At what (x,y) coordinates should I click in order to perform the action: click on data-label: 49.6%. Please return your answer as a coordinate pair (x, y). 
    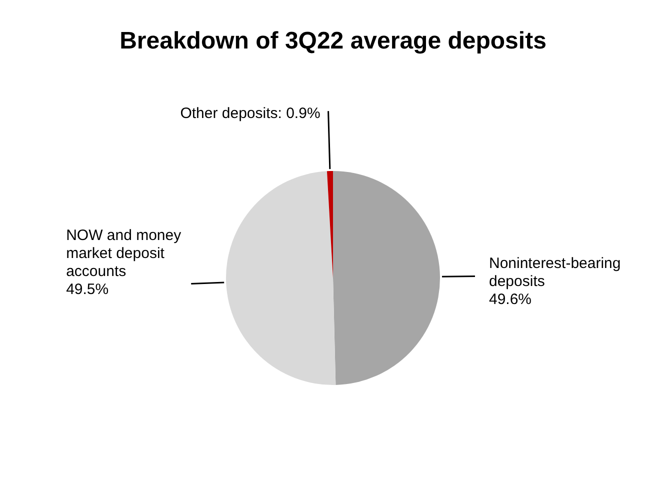
    Looking at the image, I should click on (510, 299).